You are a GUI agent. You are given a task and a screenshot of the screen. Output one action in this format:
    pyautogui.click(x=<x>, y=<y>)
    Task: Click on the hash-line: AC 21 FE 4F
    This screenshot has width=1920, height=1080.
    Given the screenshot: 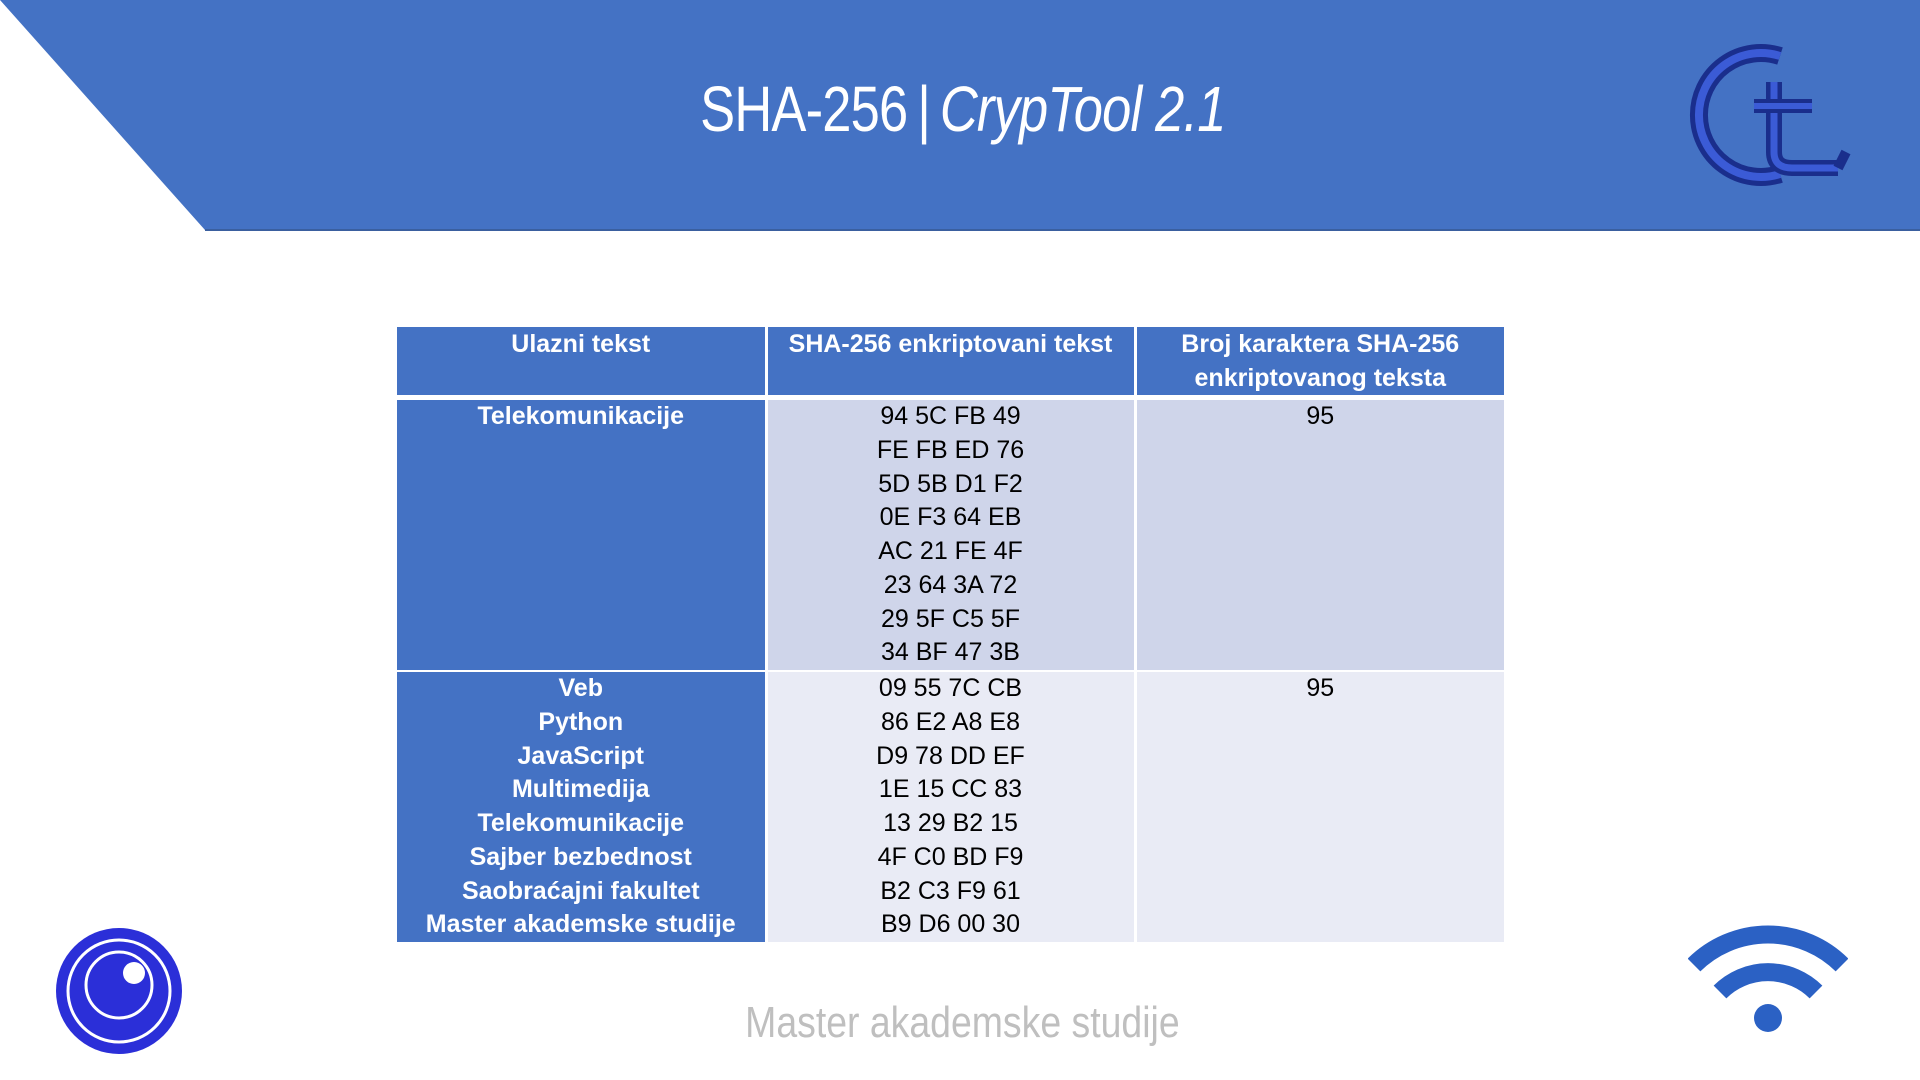 What is the action you would take?
    pyautogui.click(x=950, y=551)
    